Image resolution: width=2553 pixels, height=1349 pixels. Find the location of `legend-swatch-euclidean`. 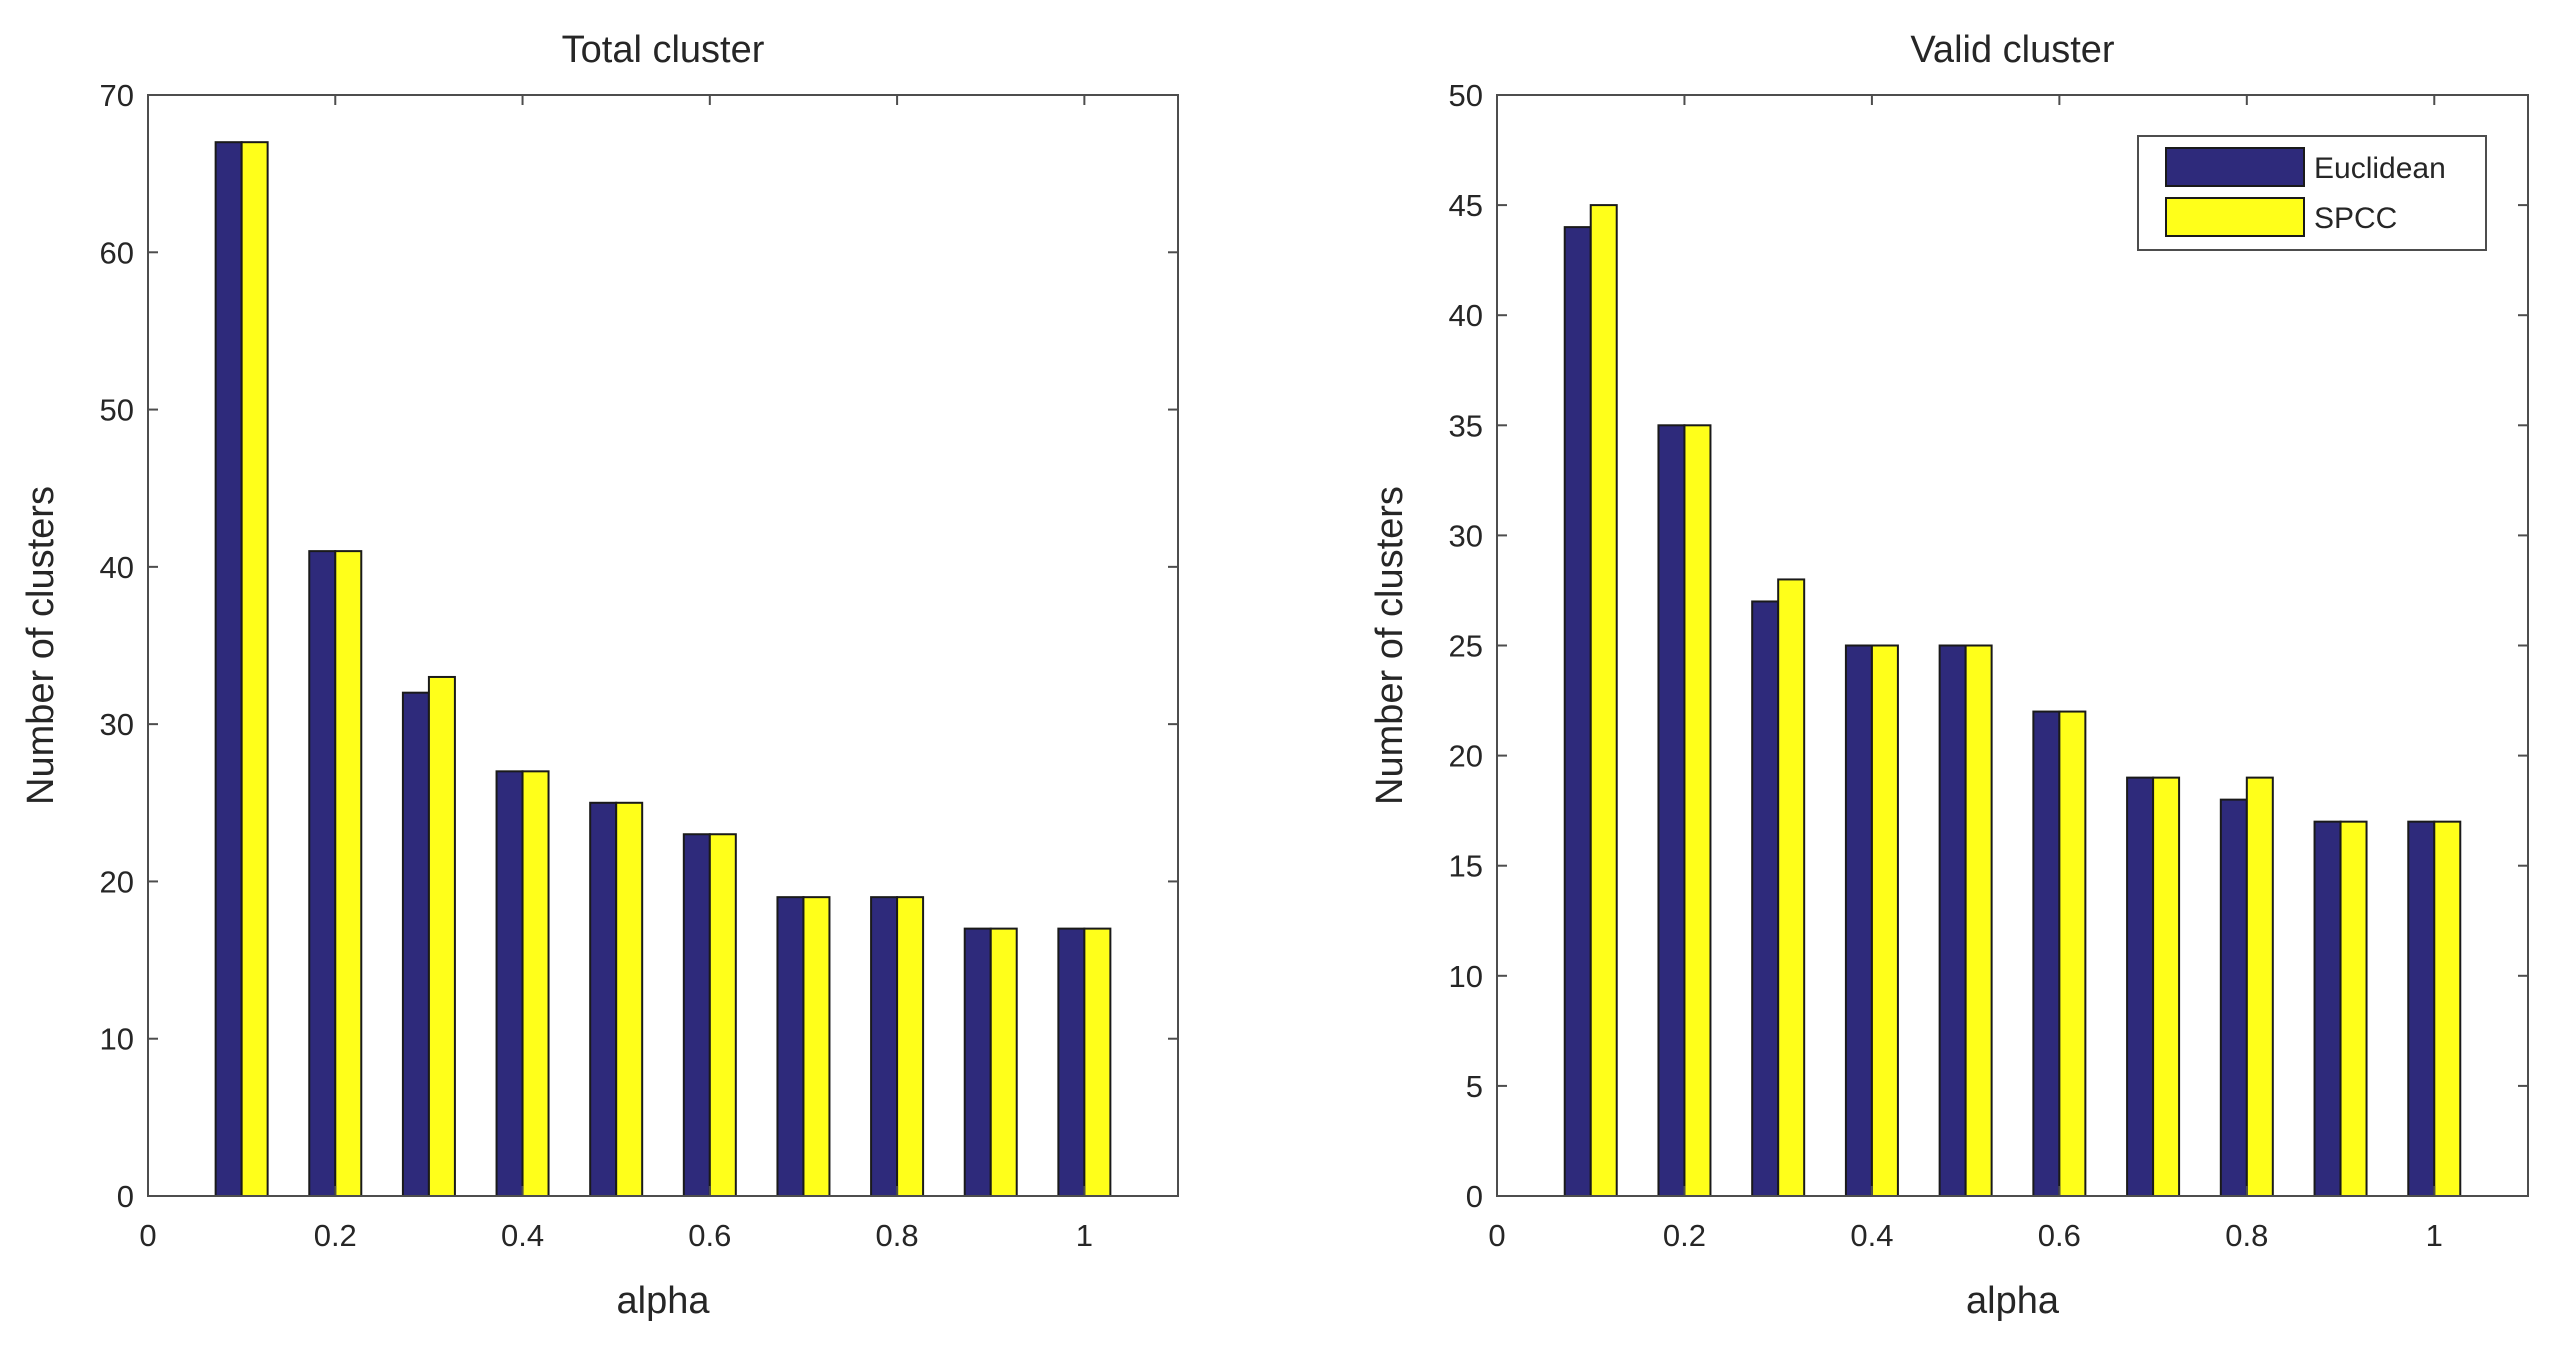

legend-swatch-euclidean is located at coordinates (2235, 167).